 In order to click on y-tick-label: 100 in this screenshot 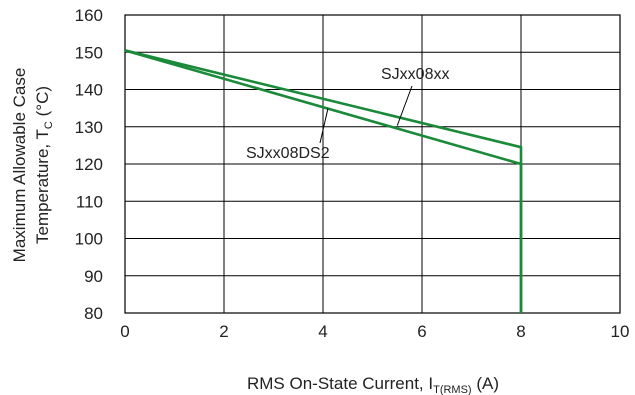, I will do `click(89, 239)`.